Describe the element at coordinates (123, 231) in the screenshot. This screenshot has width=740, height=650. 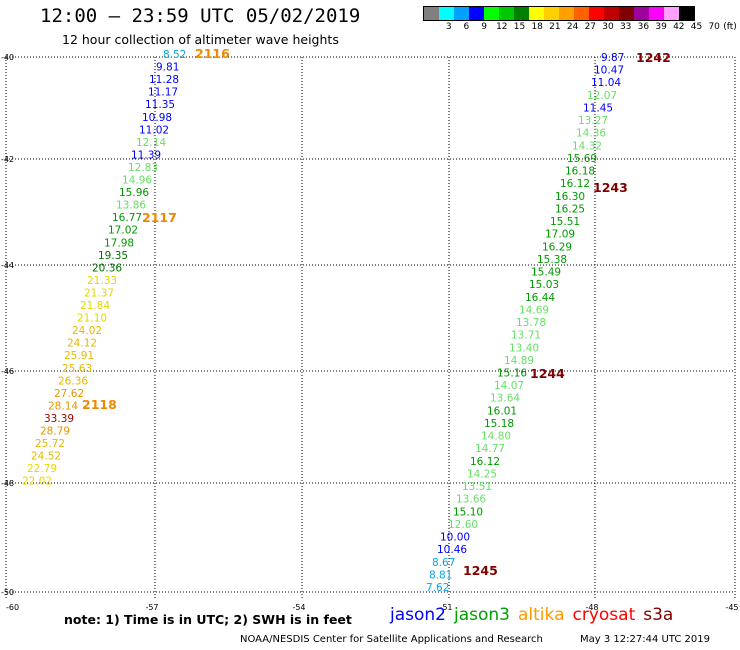
I see `wave-height-value: 17.02` at that location.